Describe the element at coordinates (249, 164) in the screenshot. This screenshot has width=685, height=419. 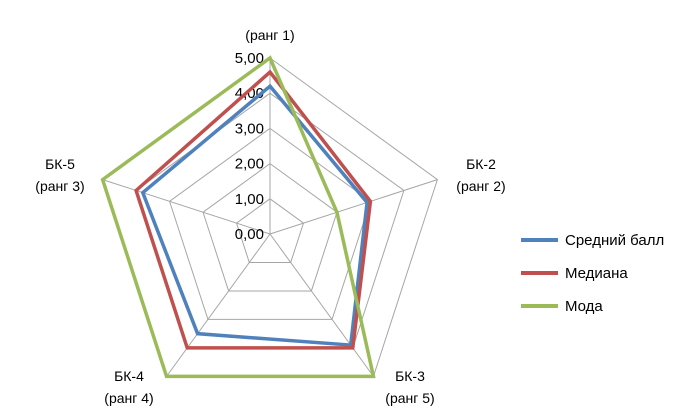
I see `tick-label: 2,00` at that location.